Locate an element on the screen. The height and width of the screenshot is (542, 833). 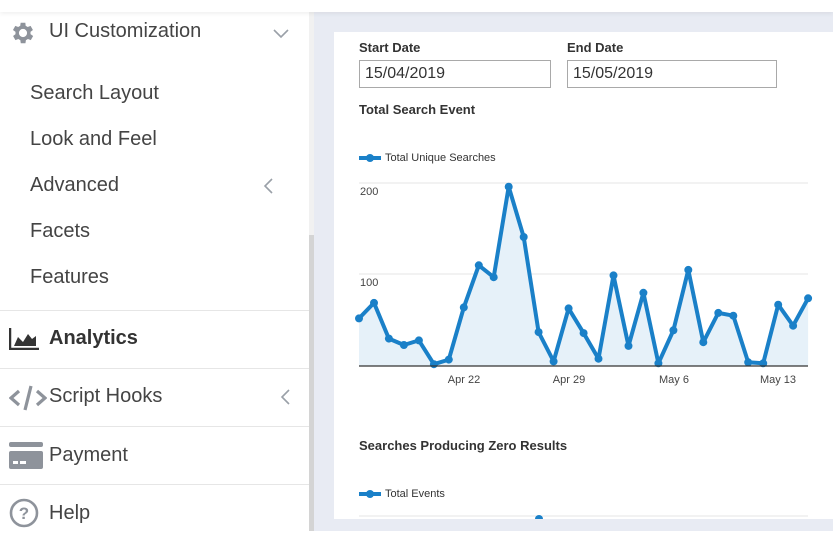
sidebar-item-label: Payment is located at coordinates (88, 455).